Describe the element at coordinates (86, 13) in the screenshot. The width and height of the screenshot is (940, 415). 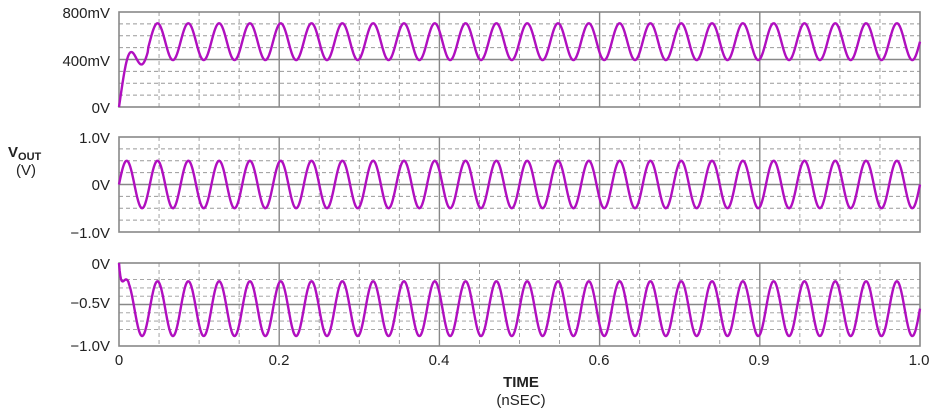
I see `y-tick-label: 800mV` at that location.